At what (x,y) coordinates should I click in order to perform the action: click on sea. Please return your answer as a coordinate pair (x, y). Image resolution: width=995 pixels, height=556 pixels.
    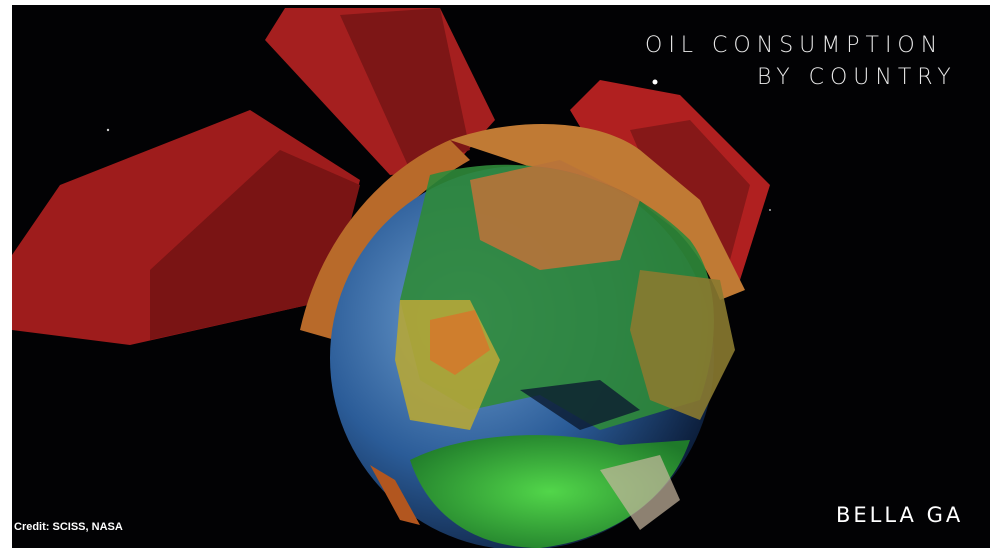
    Looking at the image, I should click on (580, 405).